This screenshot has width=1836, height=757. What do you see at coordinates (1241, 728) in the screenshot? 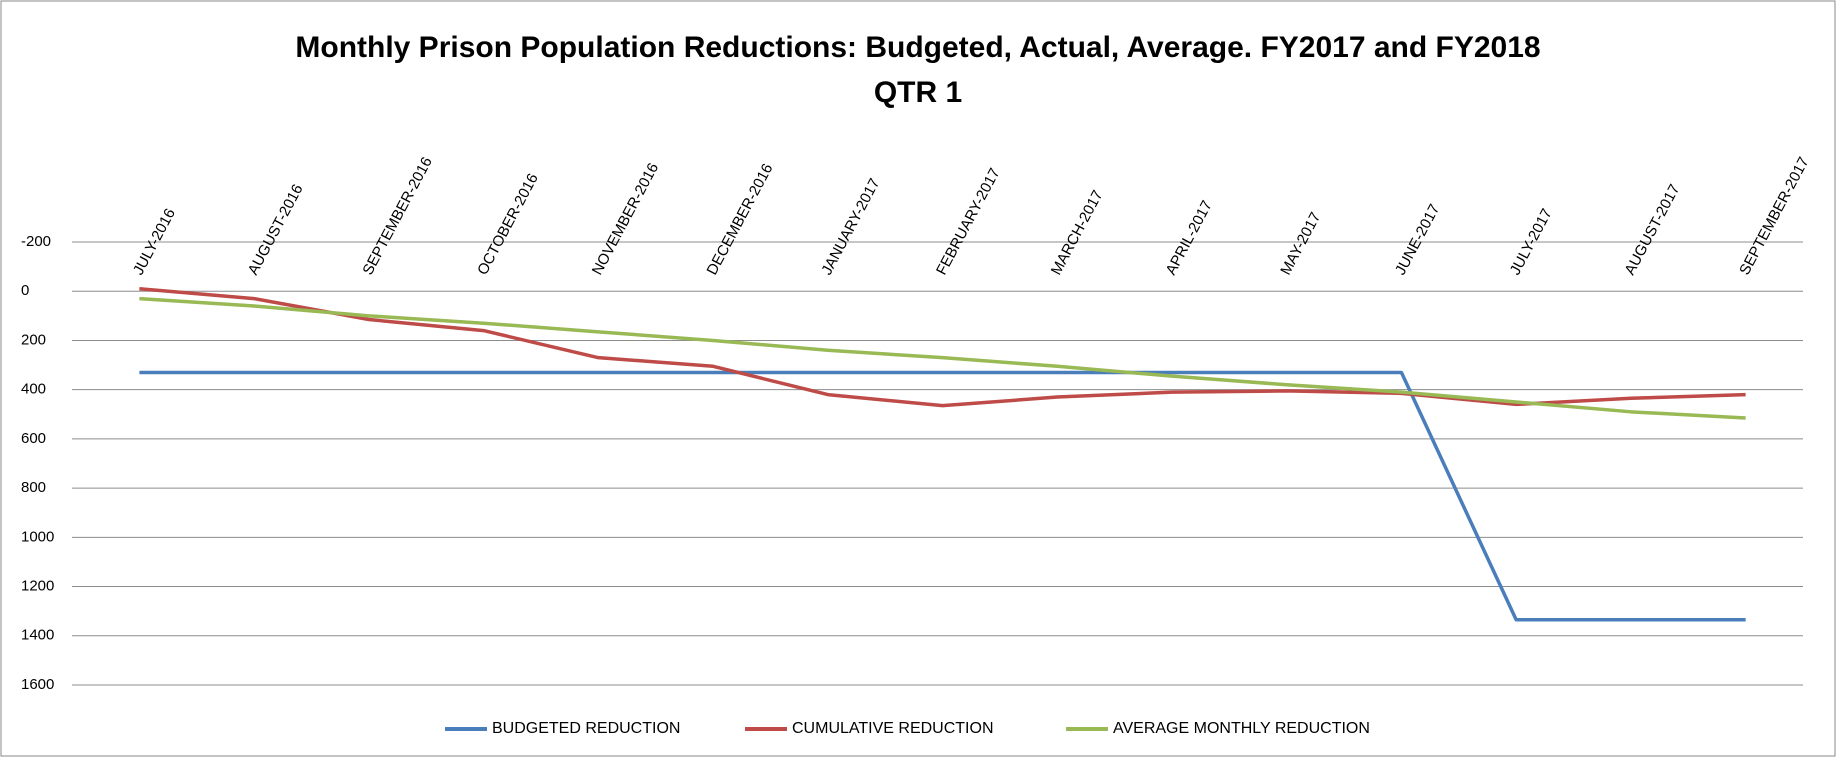
I see `legend-label: AVERAGE MONTHLY REDUCTION` at bounding box center [1241, 728].